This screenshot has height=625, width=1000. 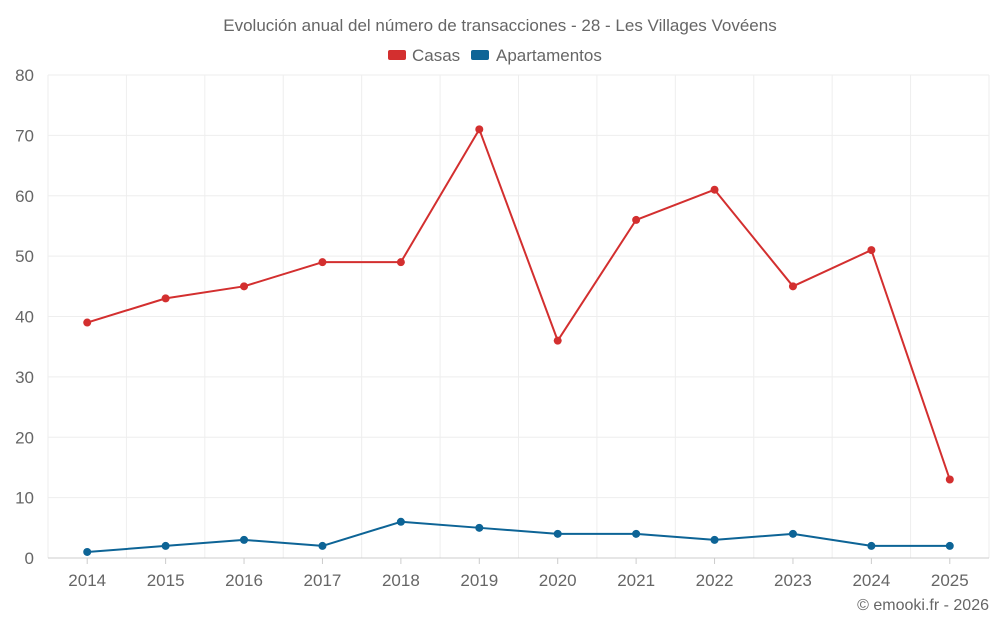 What do you see at coordinates (24, 377) in the screenshot?
I see `y-tick-label: 30` at bounding box center [24, 377].